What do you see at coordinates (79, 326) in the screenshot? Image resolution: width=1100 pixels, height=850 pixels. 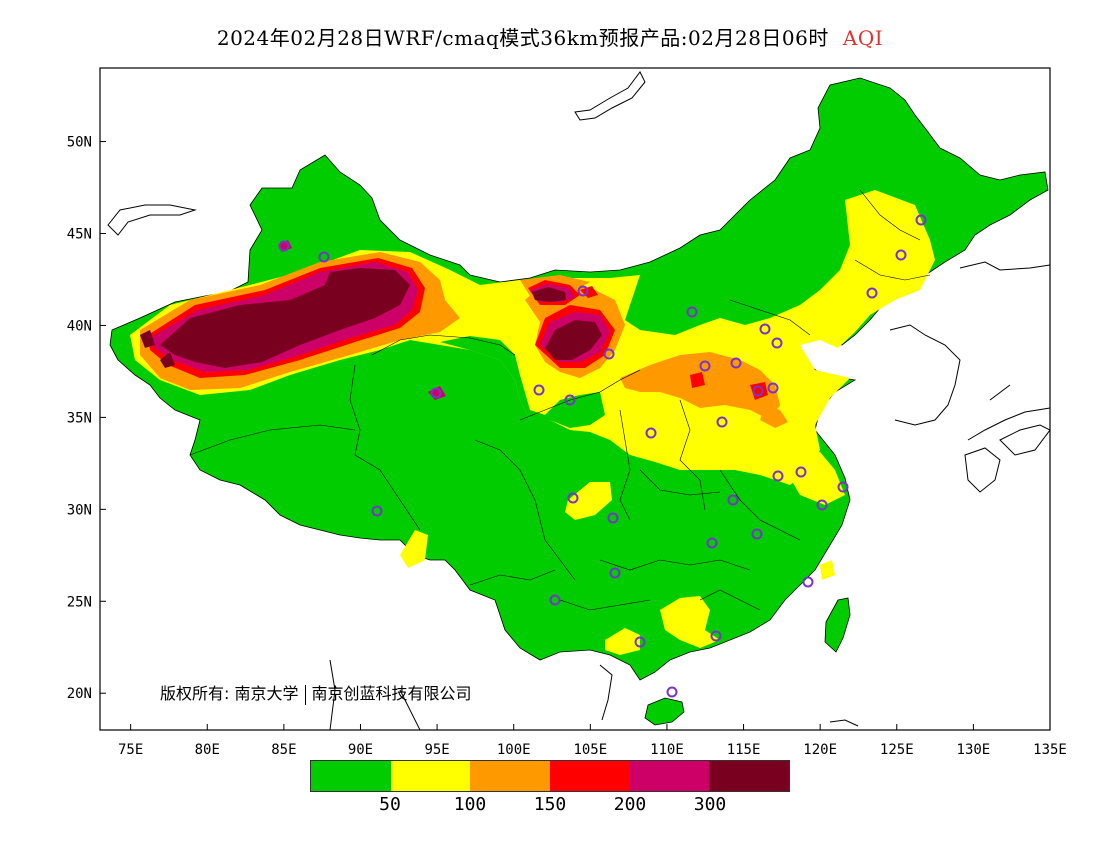 I see `lat-tick-label: 40N` at bounding box center [79, 326].